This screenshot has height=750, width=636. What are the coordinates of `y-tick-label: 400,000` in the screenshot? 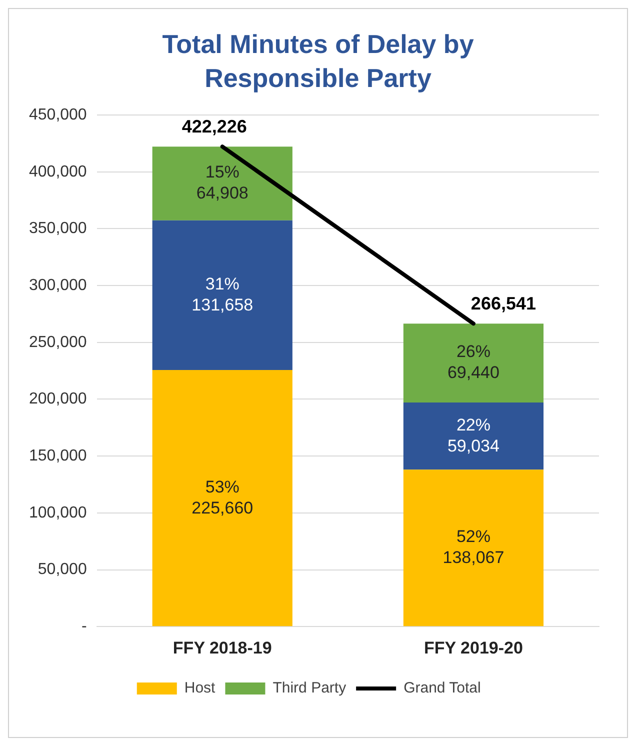 It's located at (57, 171).